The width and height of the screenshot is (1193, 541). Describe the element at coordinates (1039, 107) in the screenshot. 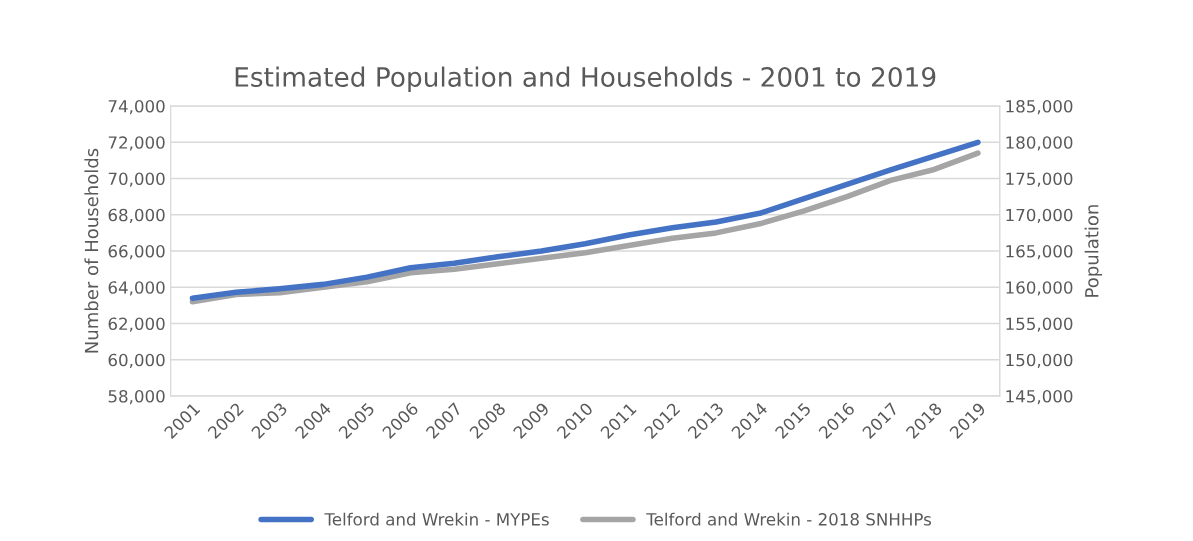

I see `y2-tick-label: 185,000` at that location.